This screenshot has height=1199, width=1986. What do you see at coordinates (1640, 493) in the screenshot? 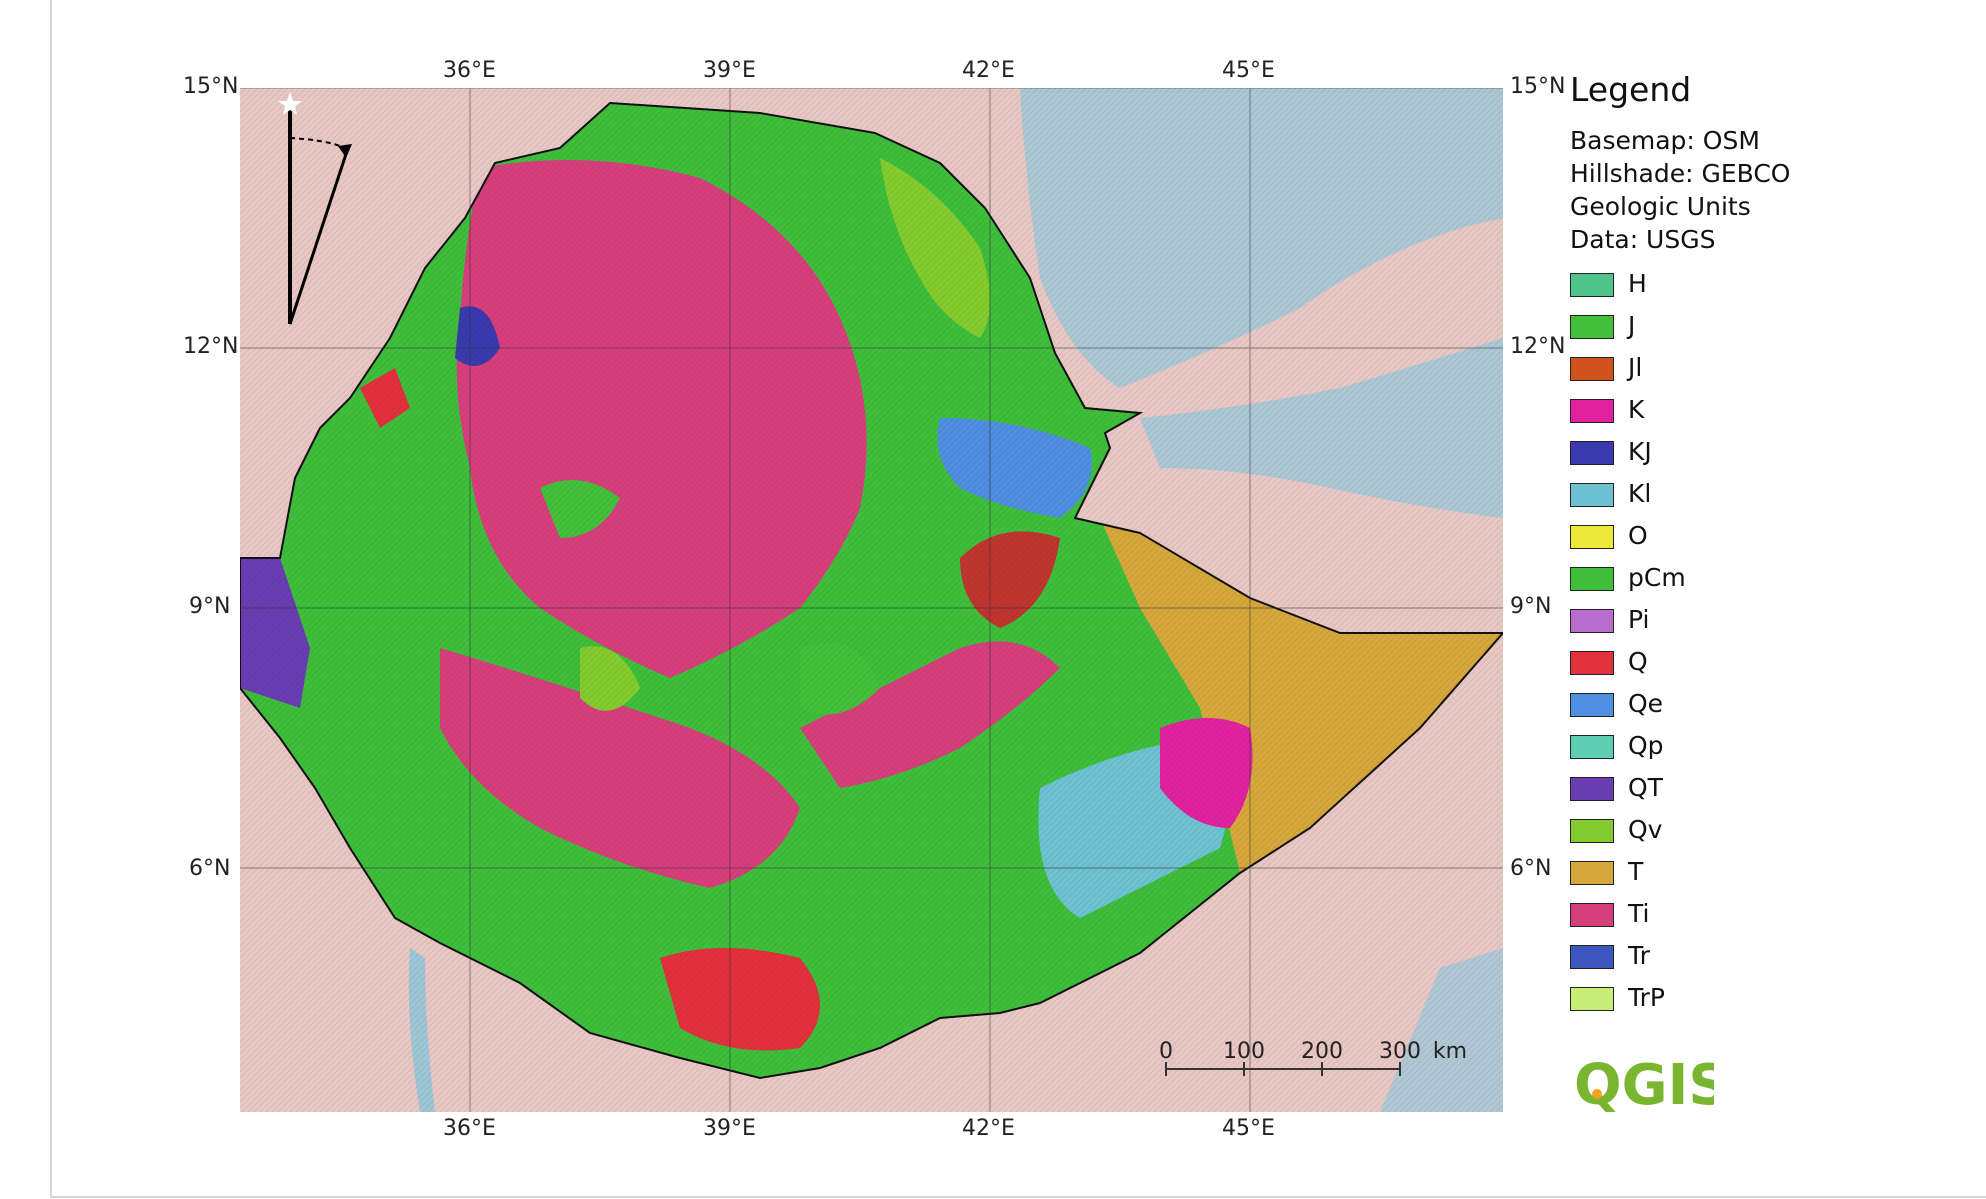
I see `legend-label: Kl` at bounding box center [1640, 493].